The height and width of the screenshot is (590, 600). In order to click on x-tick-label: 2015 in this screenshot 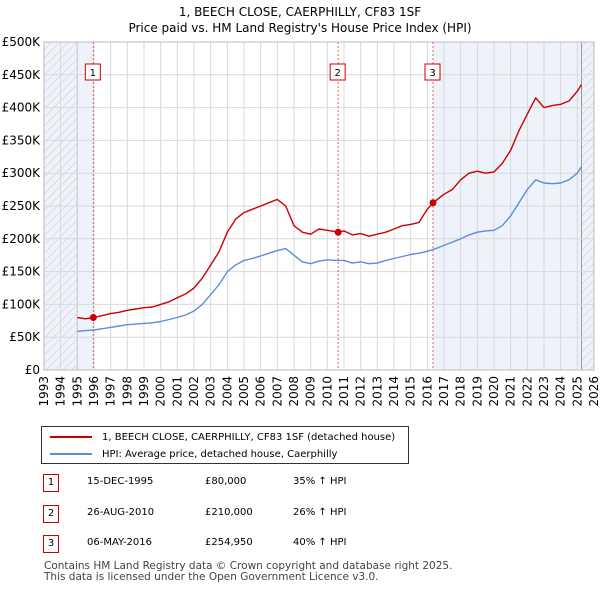, I will do `click(411, 391)`.